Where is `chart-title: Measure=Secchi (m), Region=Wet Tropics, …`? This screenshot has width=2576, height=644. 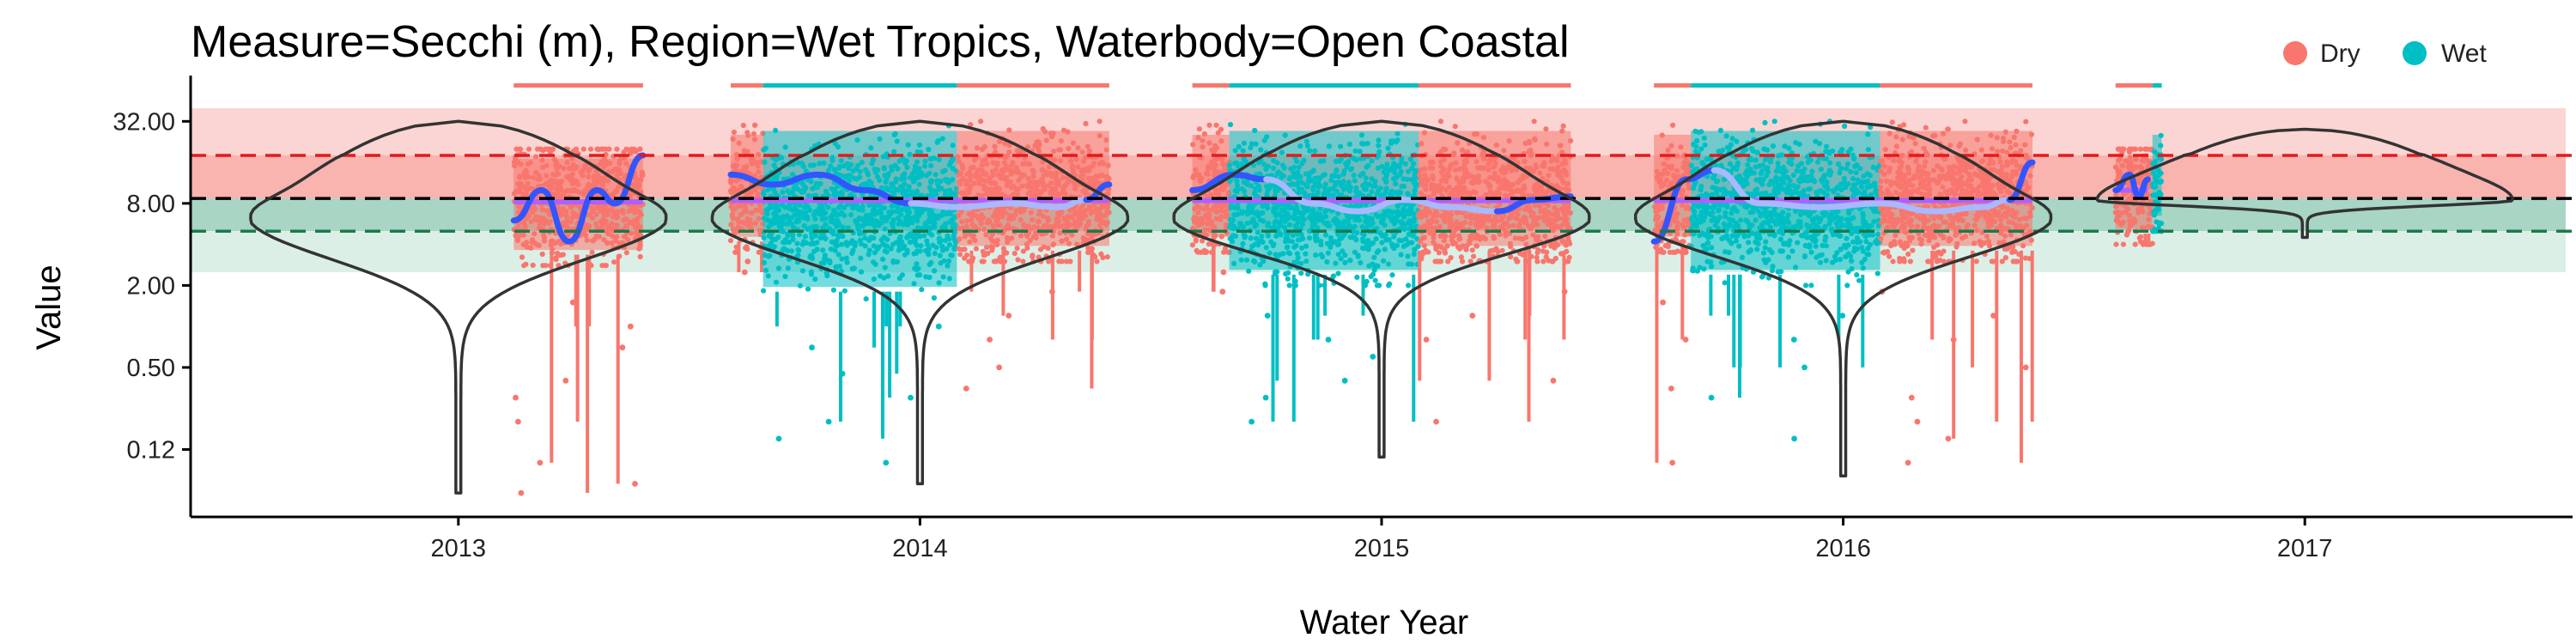 chart-title: Measure=Secchi (m), Region=Wet Tropics, … is located at coordinates (881, 42).